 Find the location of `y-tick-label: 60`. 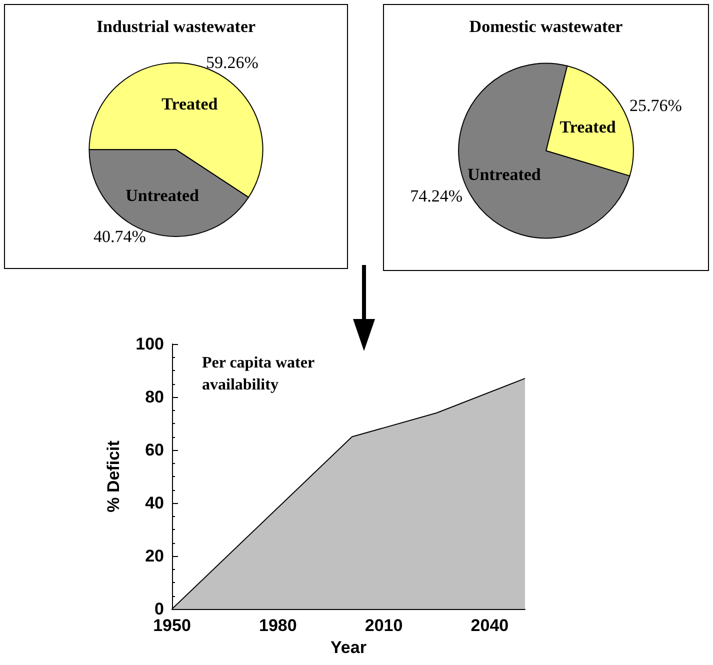

y-tick-label: 60 is located at coordinates (154, 450).